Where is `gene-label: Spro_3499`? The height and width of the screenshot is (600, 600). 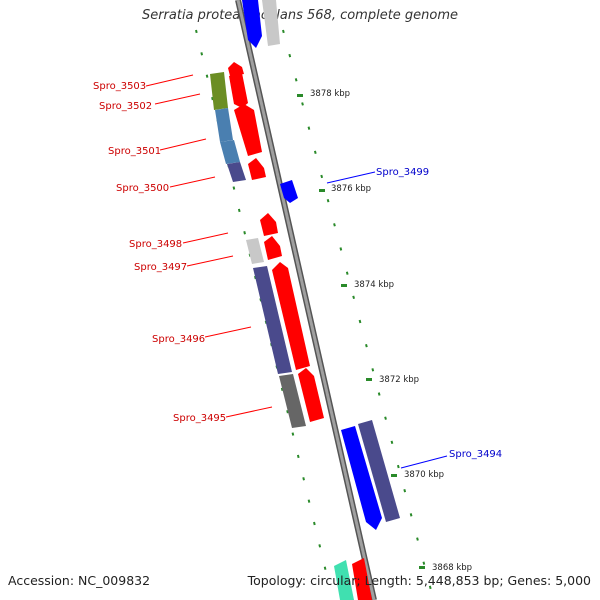
gene-label: Spro_3499 is located at coordinates (402, 172).